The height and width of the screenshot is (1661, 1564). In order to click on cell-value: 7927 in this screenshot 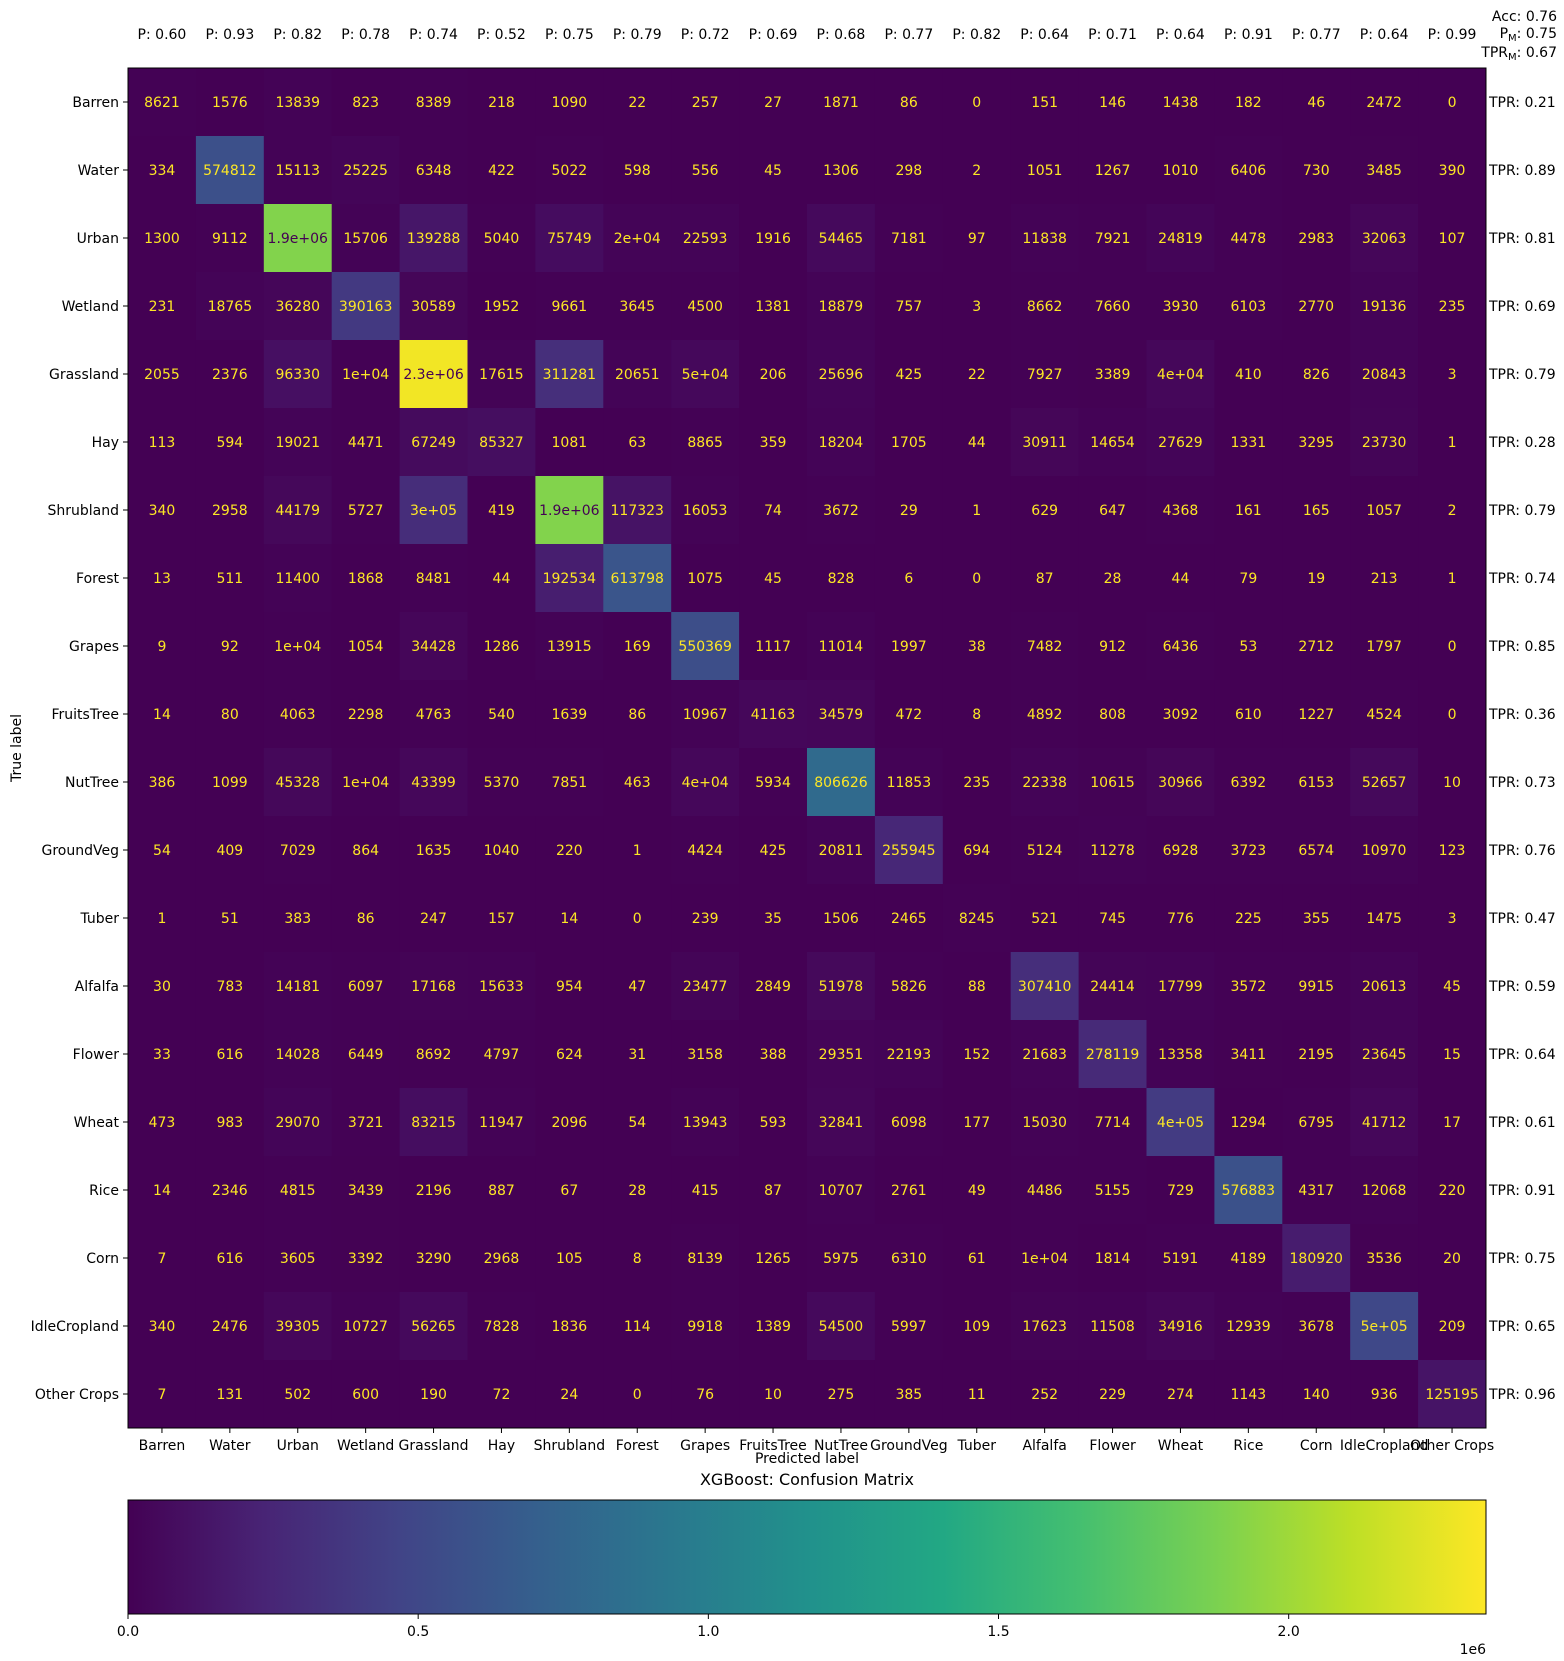, I will do `click(1045, 375)`.